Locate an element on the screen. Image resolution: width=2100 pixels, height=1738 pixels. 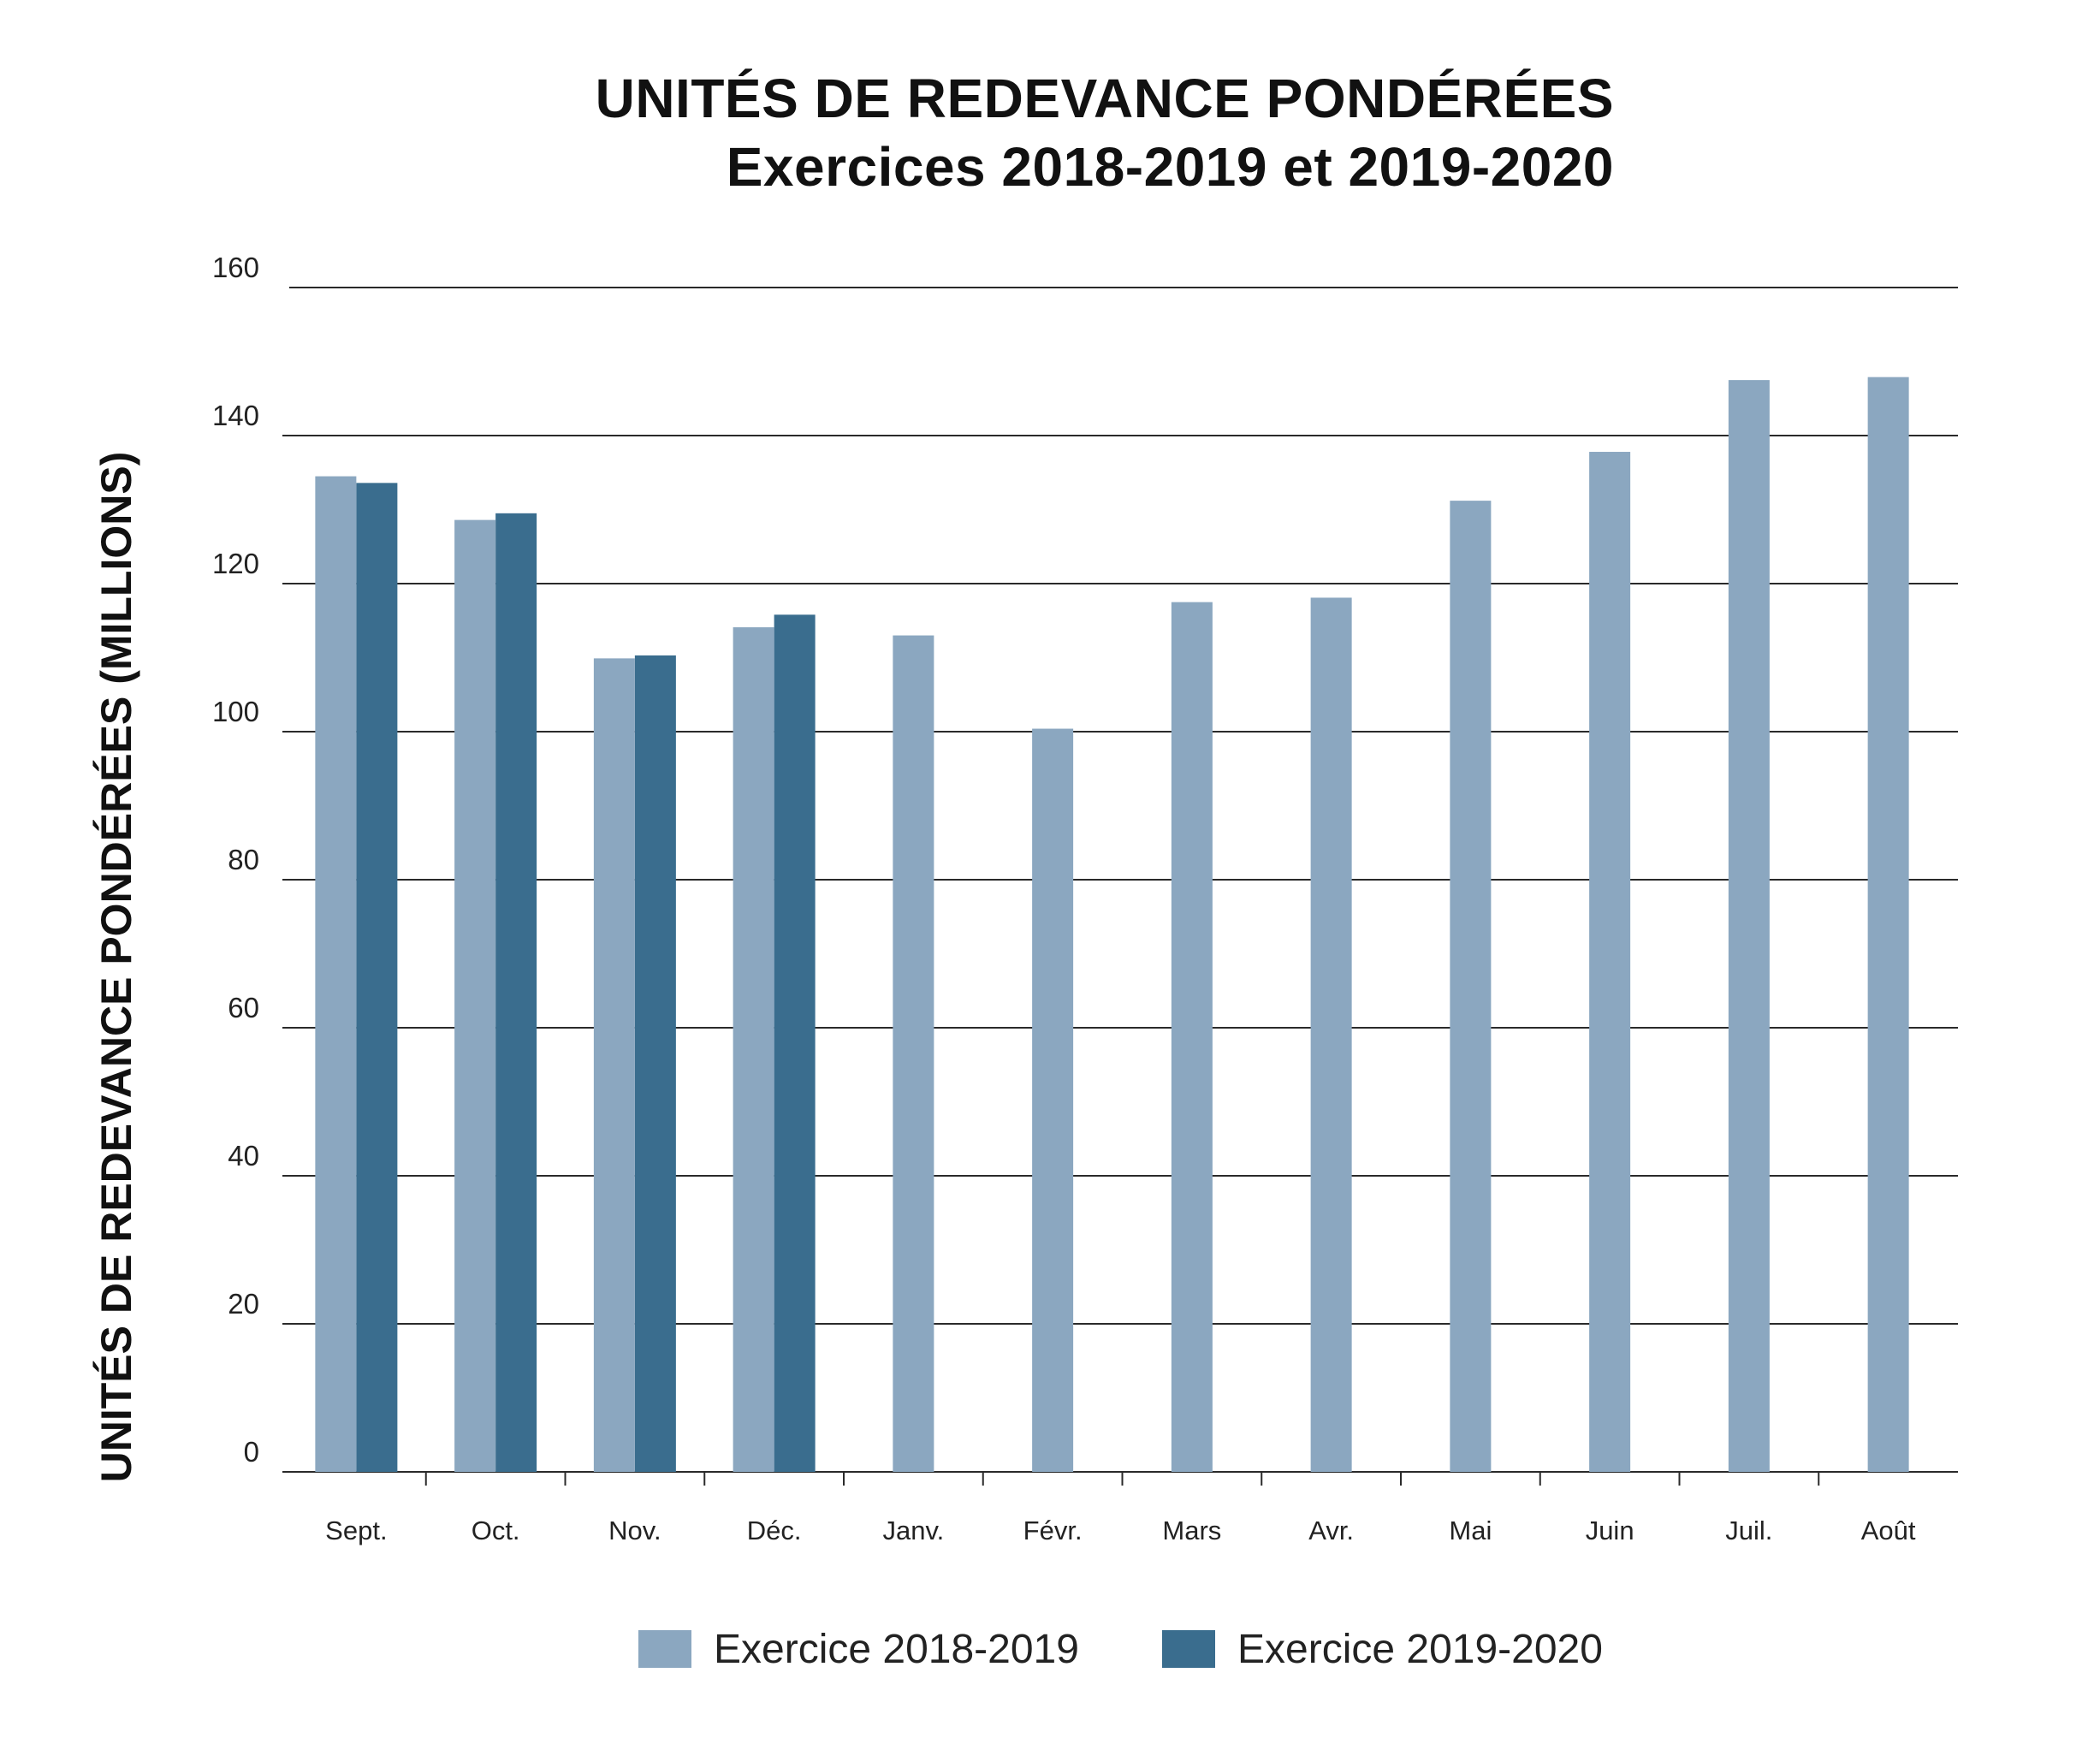
y-tick-label: 20 is located at coordinates (243, 1304).